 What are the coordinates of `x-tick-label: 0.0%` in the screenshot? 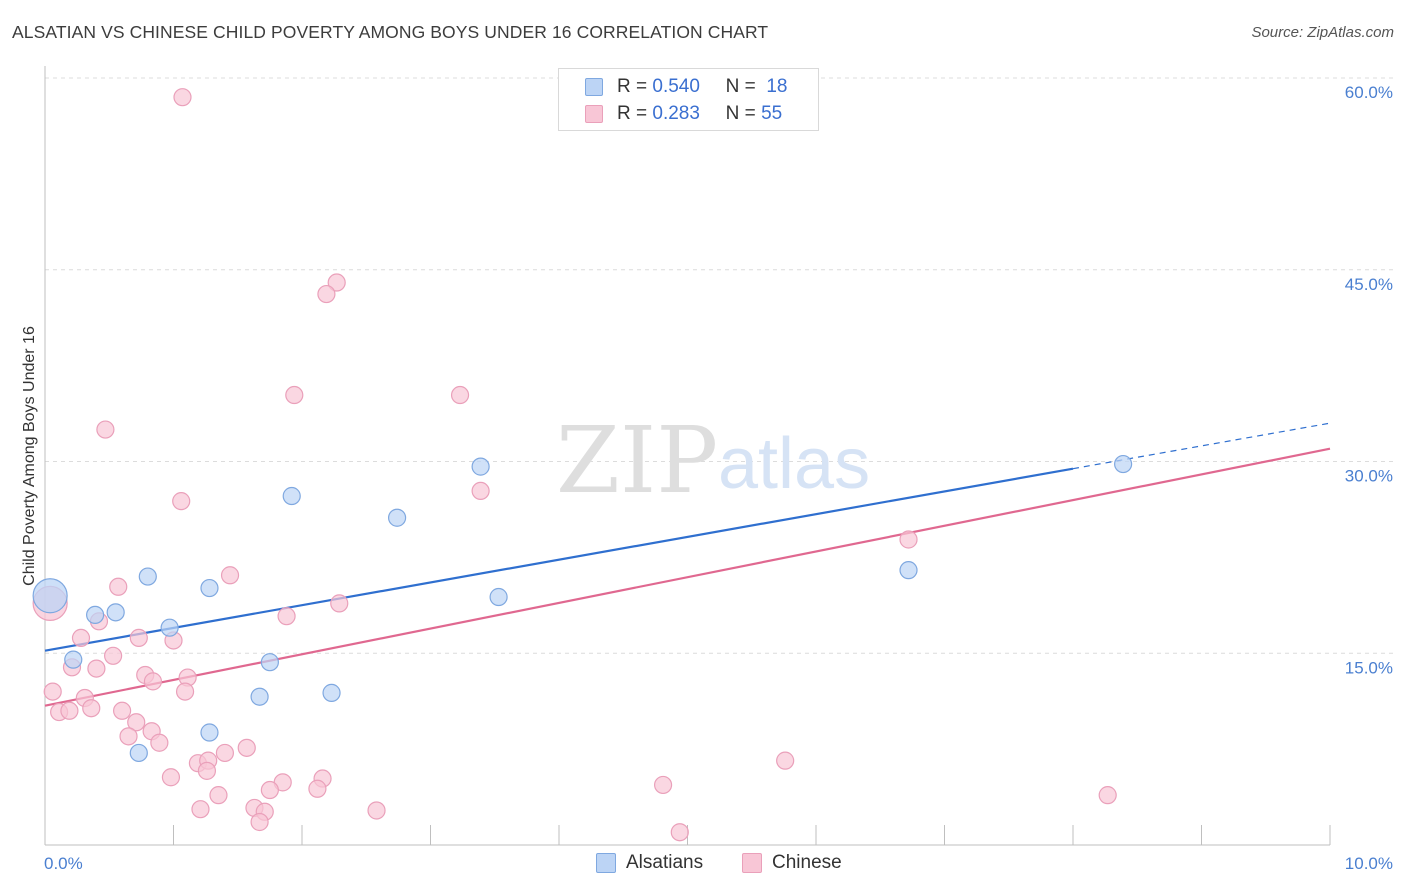 It's located at (63, 863).